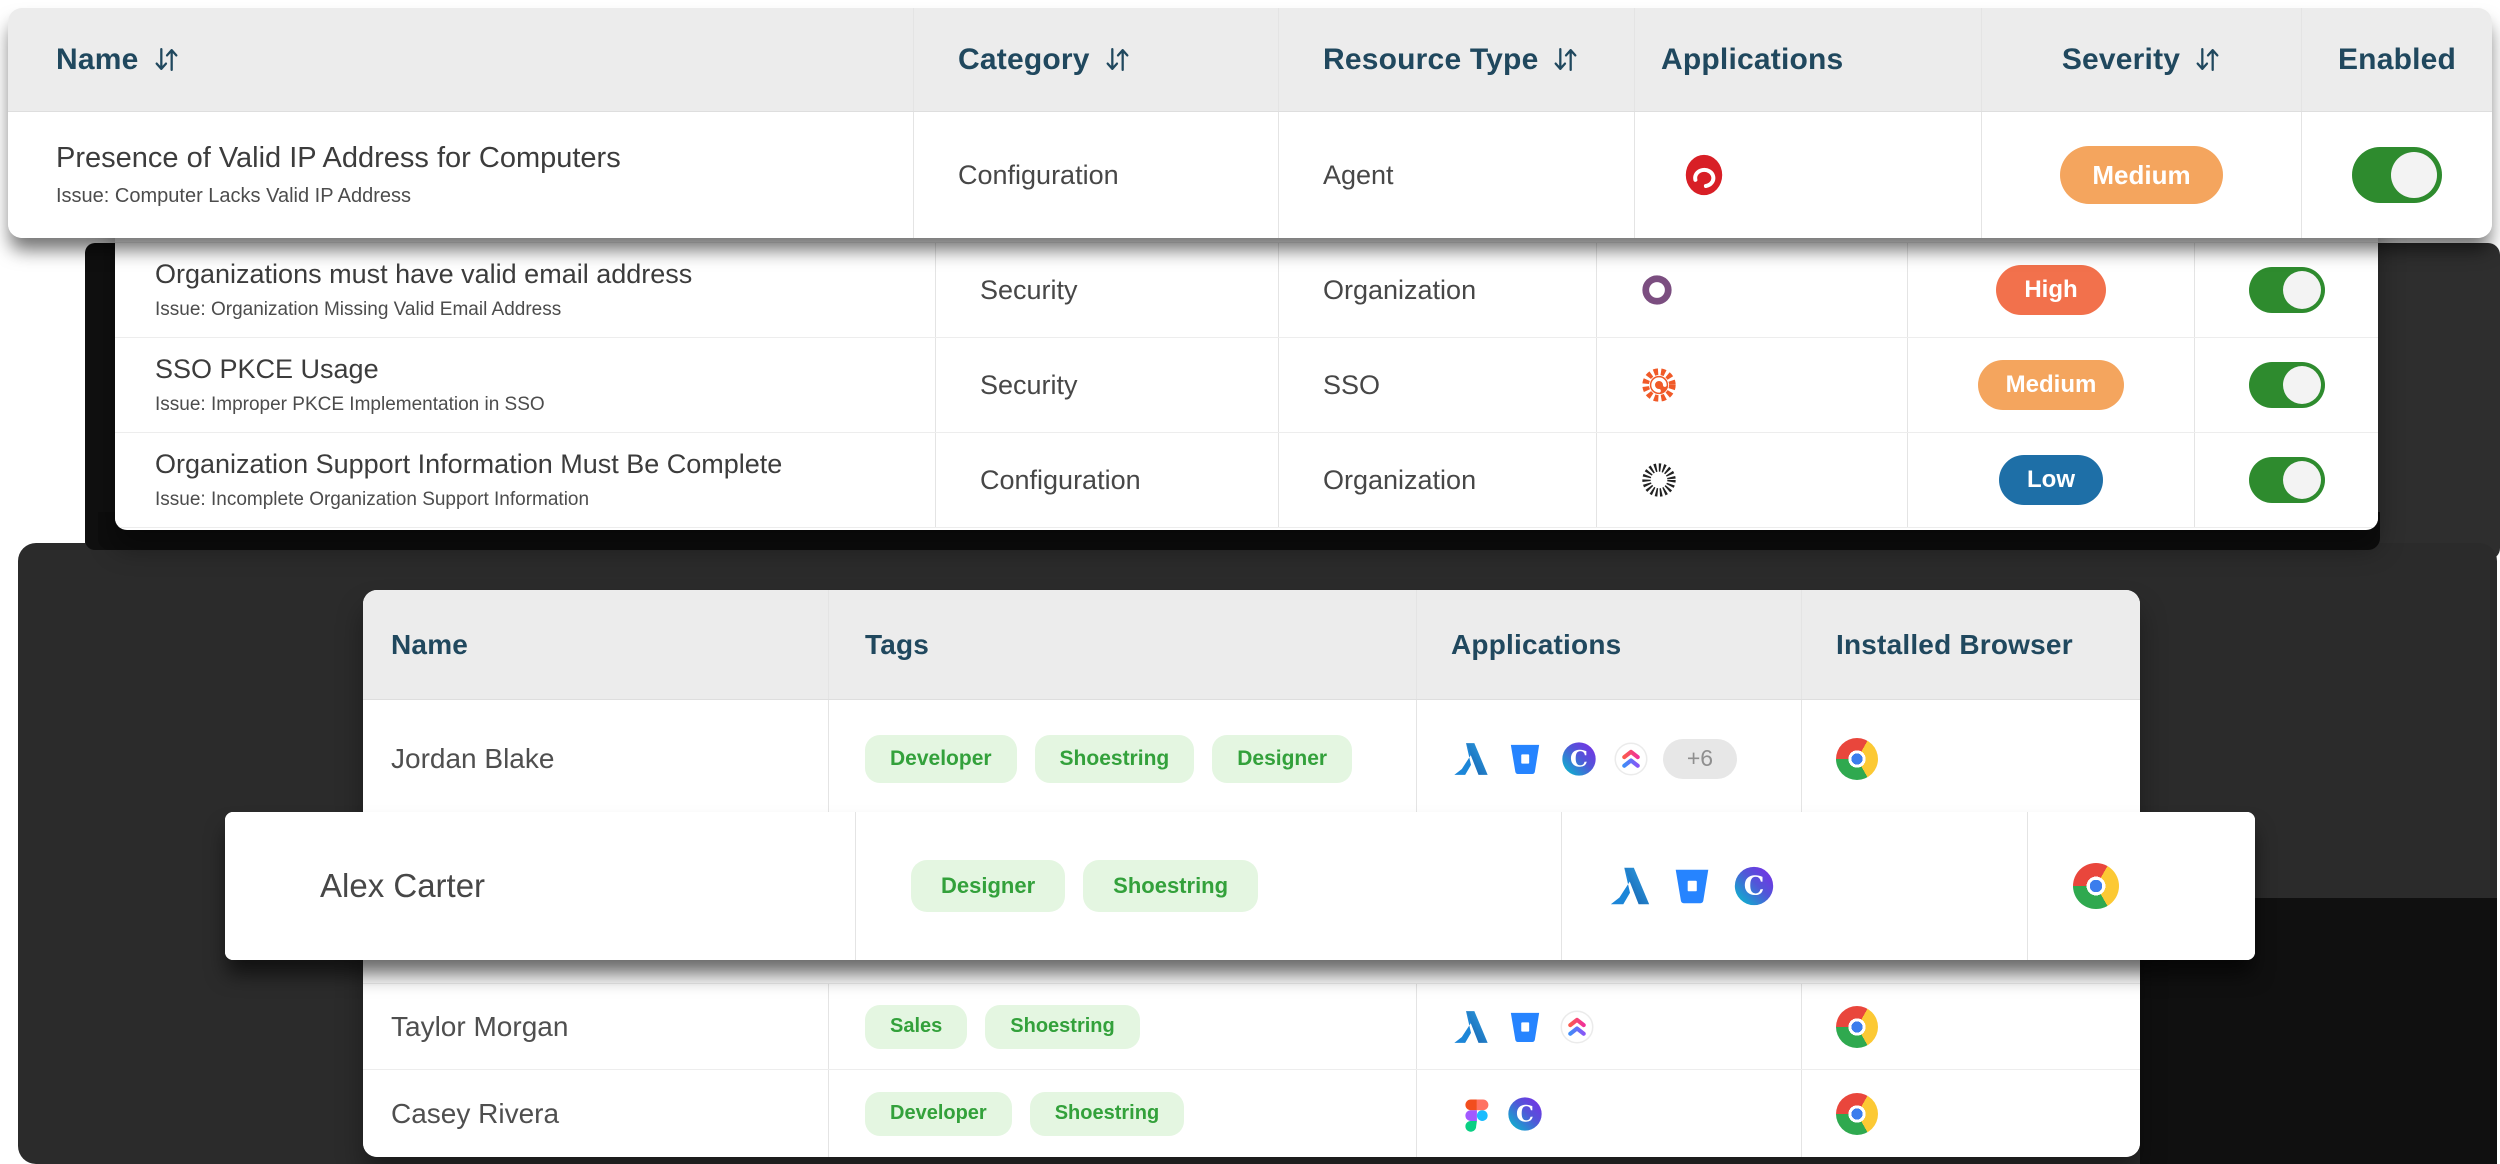 The width and height of the screenshot is (2500, 1164). What do you see at coordinates (1704, 175) in the screenshot?
I see `trend-micro-icon` at bounding box center [1704, 175].